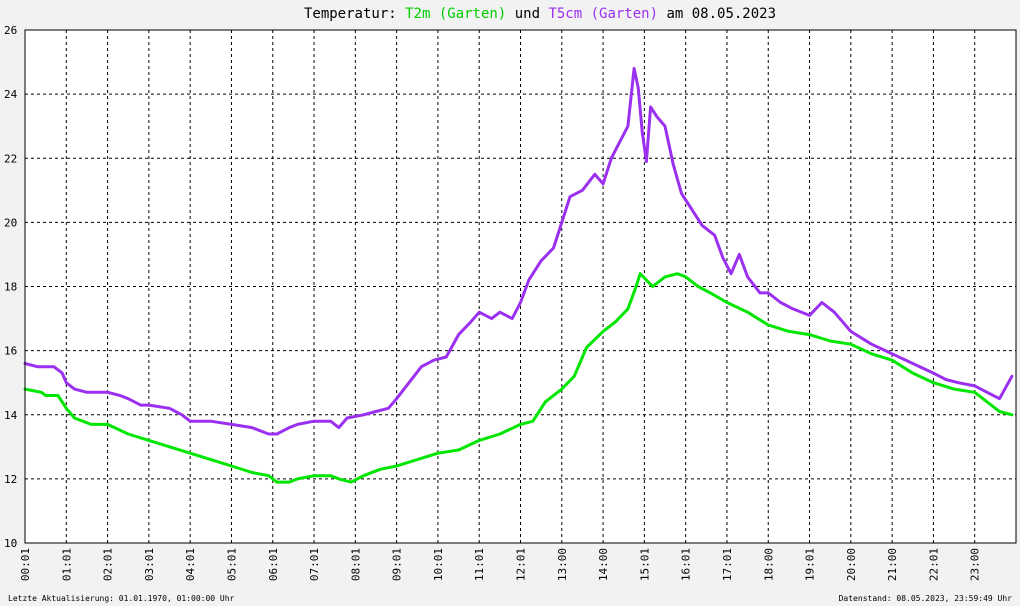  I want to click on y-tick-label: 18, so click(10, 287).